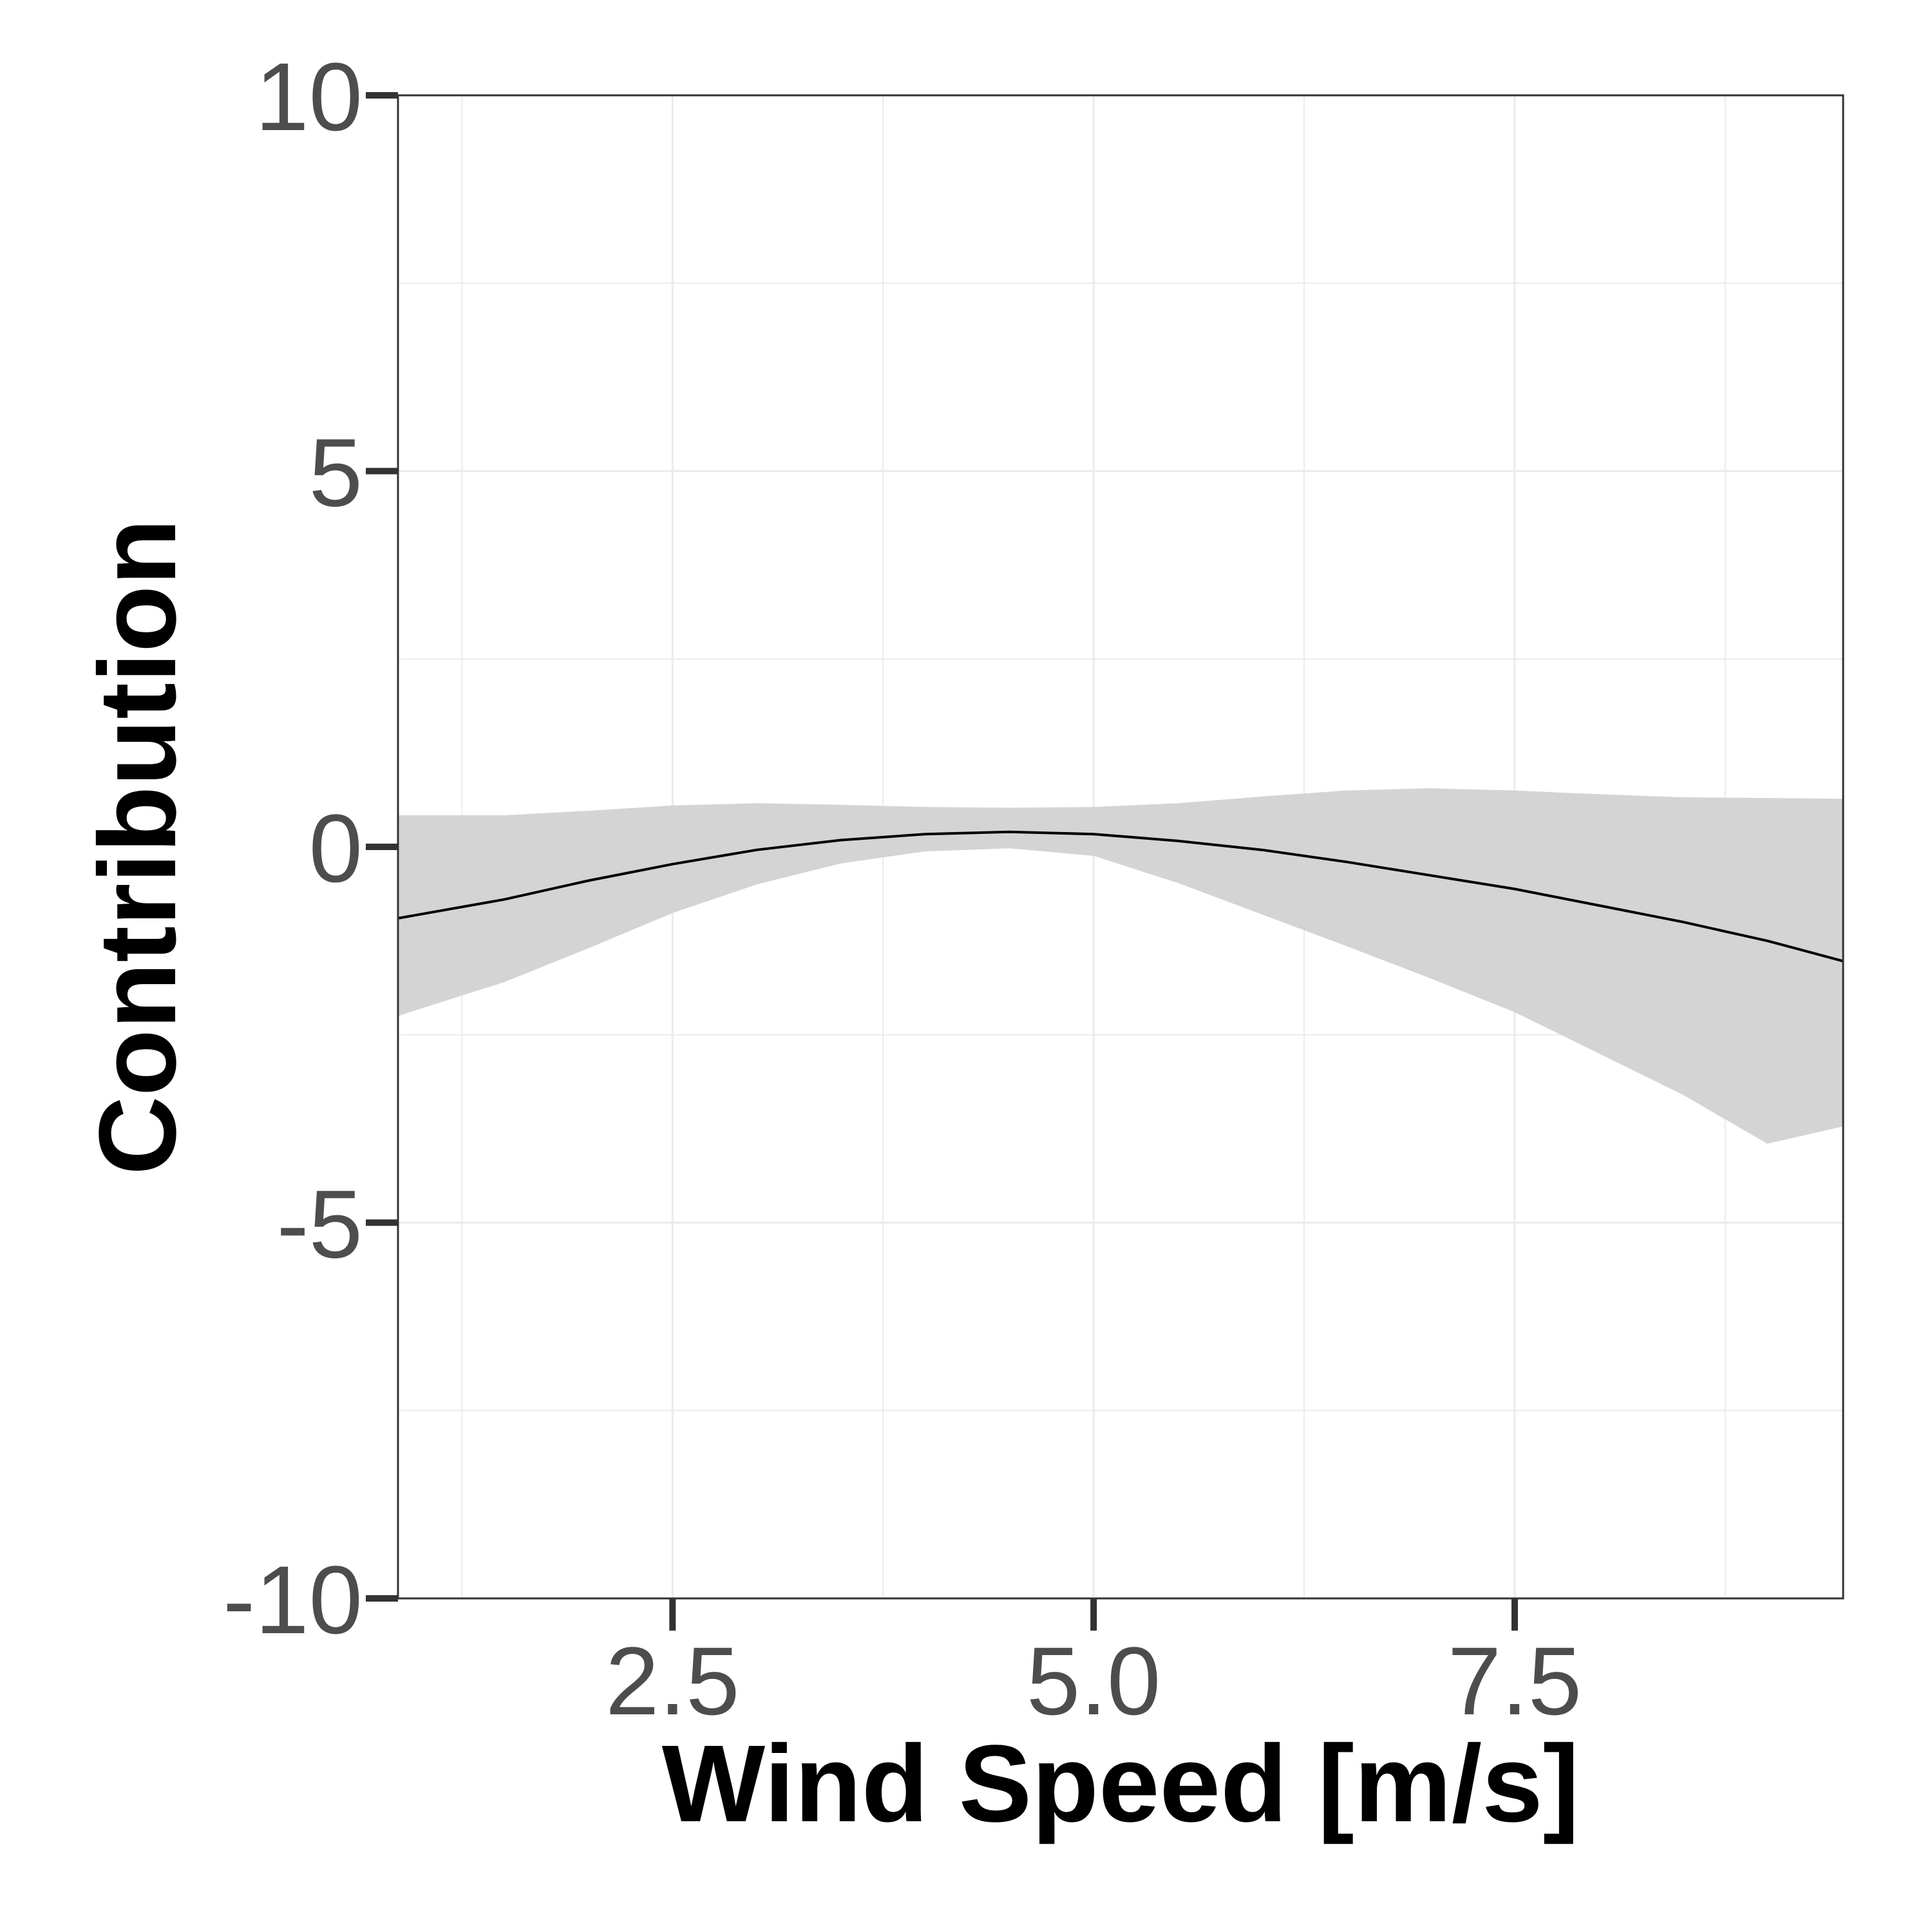 The width and height of the screenshot is (1932, 1932). What do you see at coordinates (336, 473) in the screenshot?
I see `y-tick-label: 5` at bounding box center [336, 473].